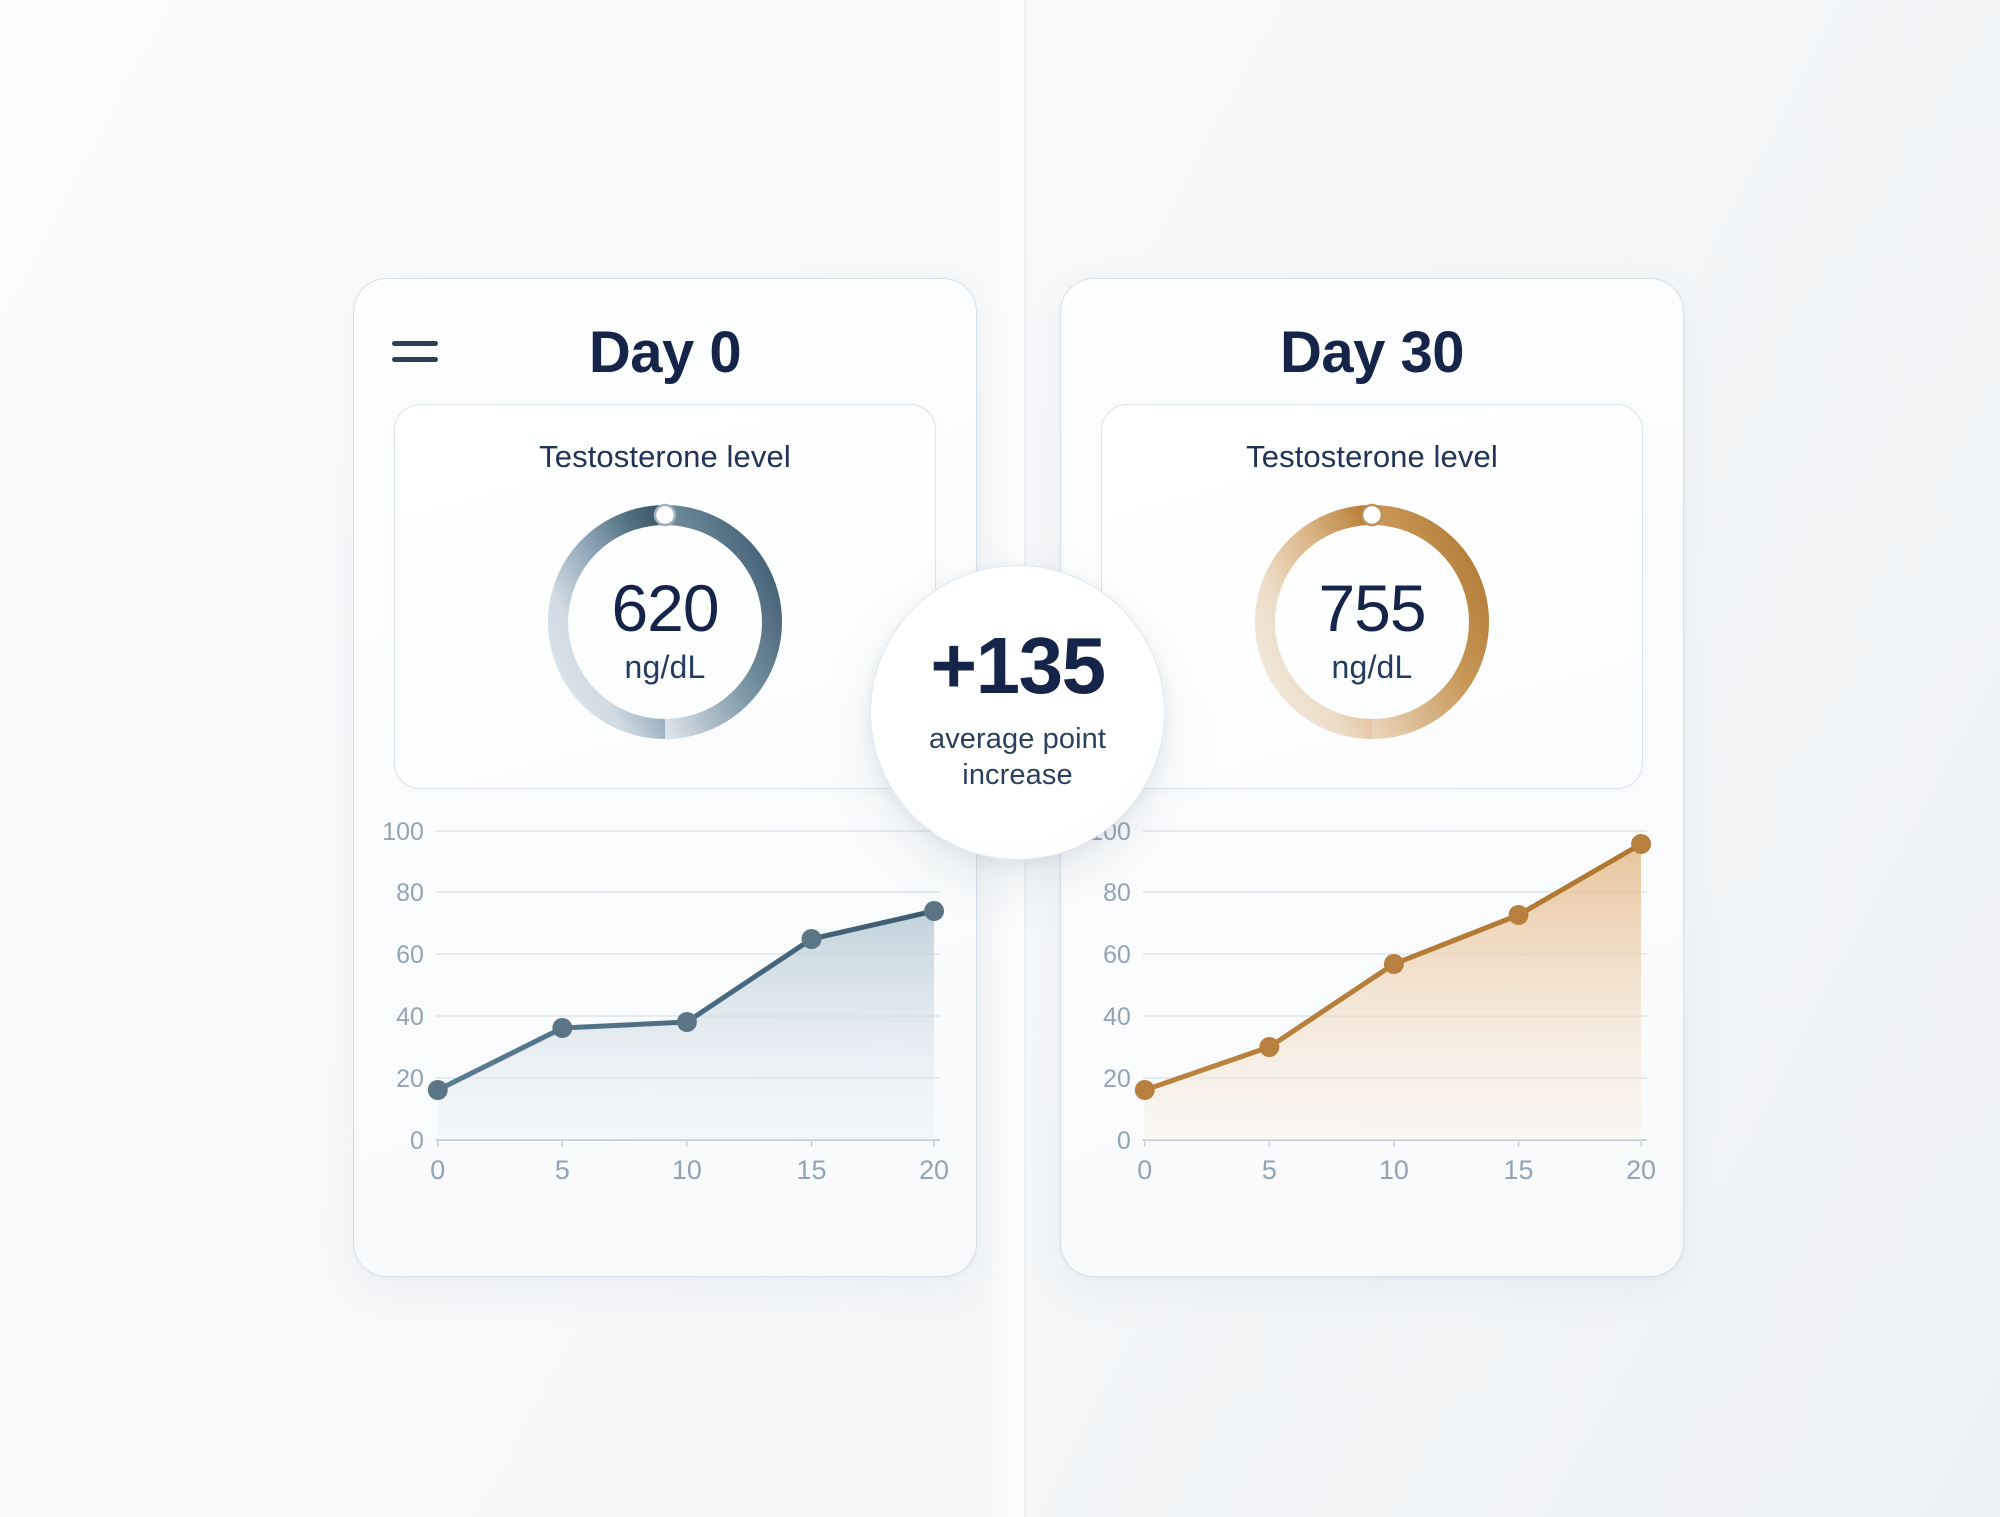  I want to click on gauge-card-day-30: Testosterone level, so click(1372, 596).